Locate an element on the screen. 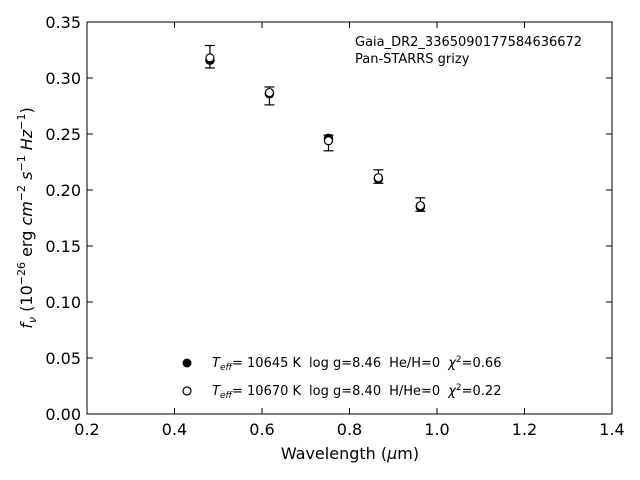 This screenshot has height=480, width=640. data-points is located at coordinates (315, 132).